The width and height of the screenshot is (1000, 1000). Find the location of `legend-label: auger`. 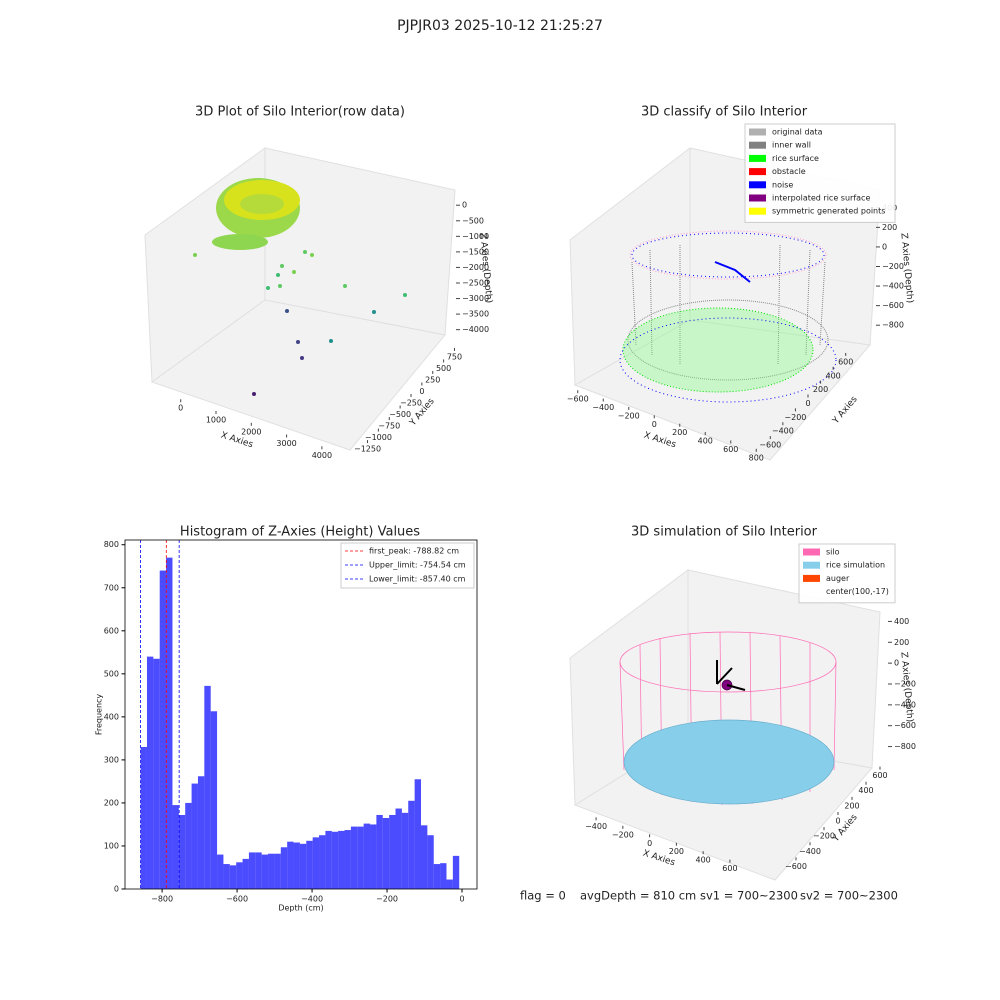

legend-label: auger is located at coordinates (838, 578).